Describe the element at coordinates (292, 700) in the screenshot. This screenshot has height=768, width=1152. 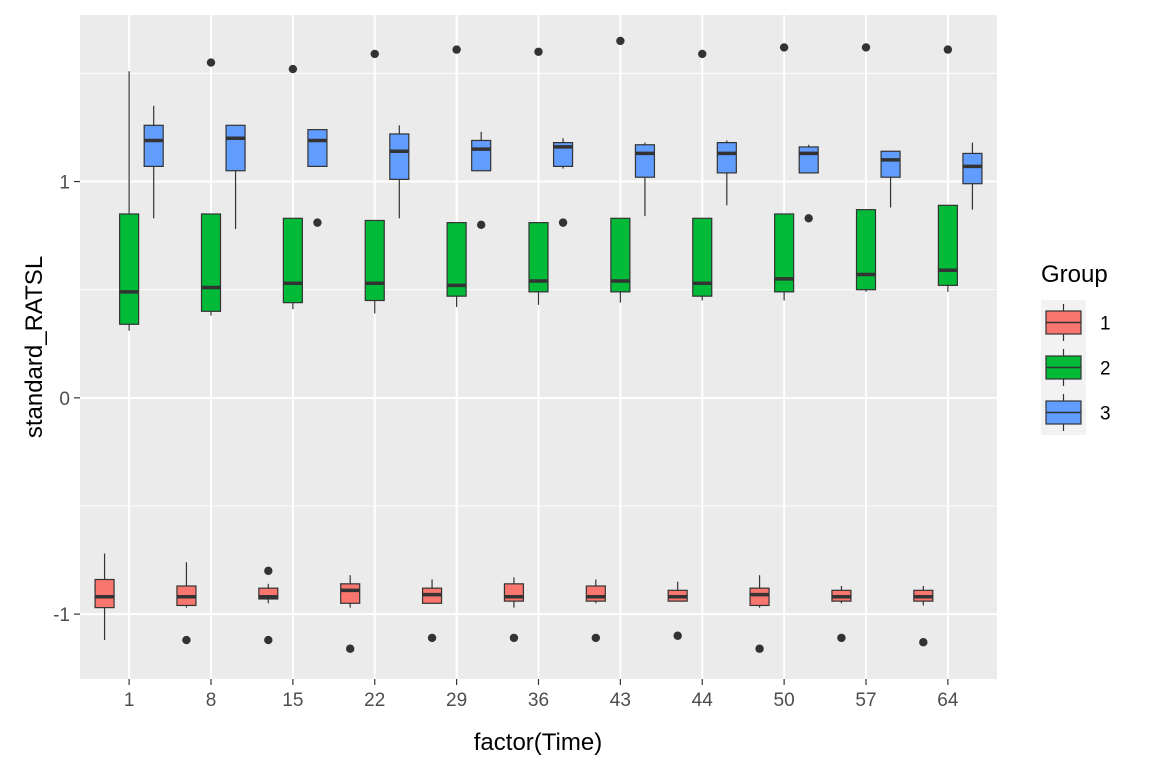
I see `x-tick-label: 15` at that location.